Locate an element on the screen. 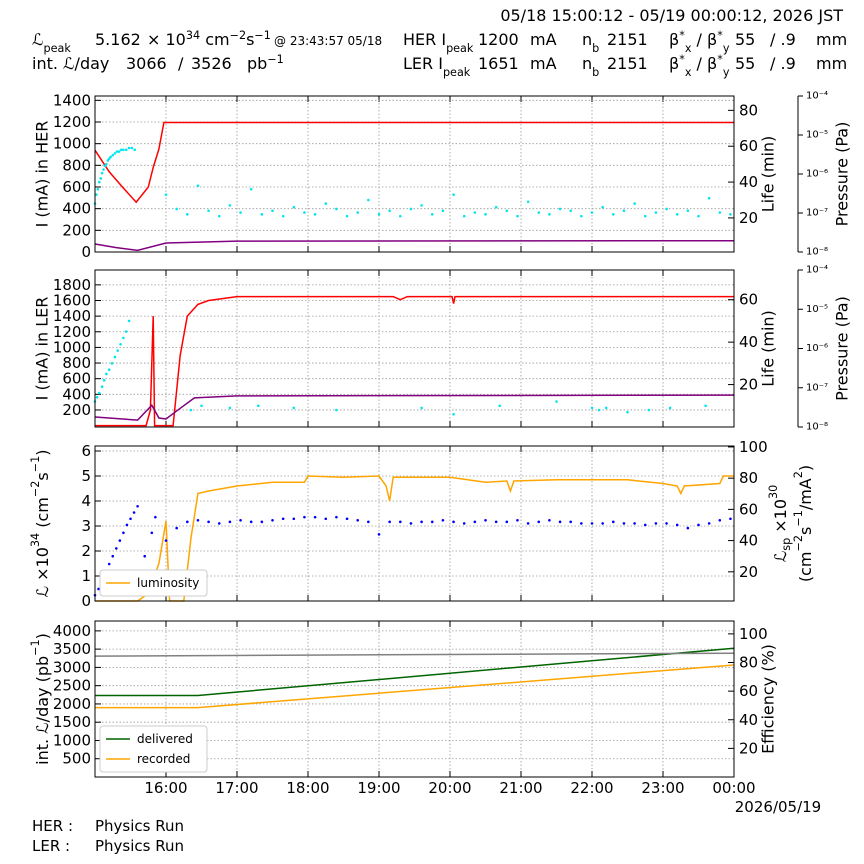  y2-axis-label-part: 2 is located at coordinates (798, 474).